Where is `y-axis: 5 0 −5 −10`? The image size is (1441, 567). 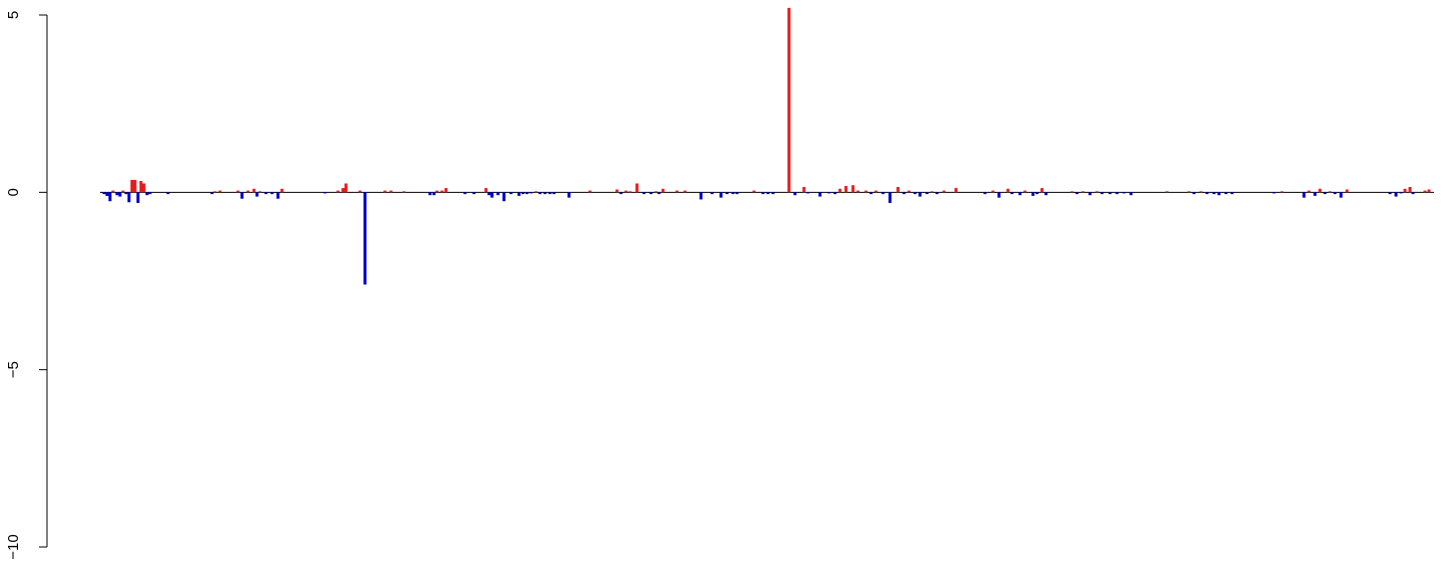 y-axis: 5 0 −5 −10 is located at coordinates (26, 285).